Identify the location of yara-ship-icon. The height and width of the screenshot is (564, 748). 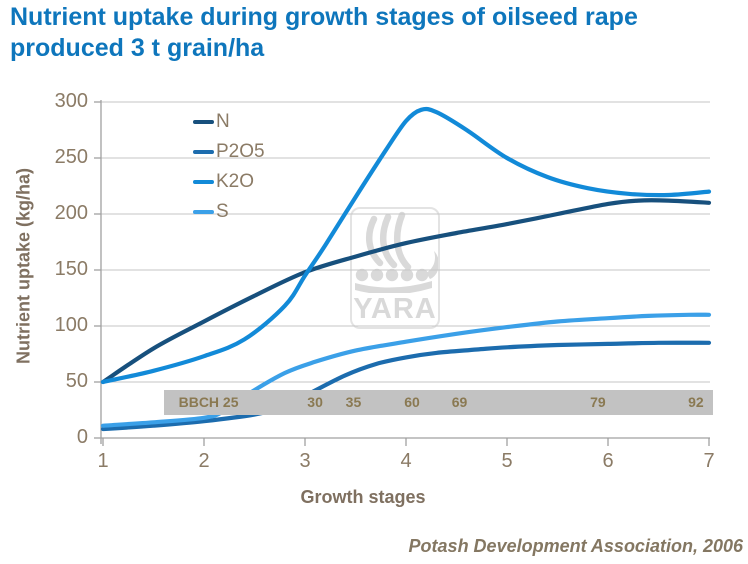
(397, 253).